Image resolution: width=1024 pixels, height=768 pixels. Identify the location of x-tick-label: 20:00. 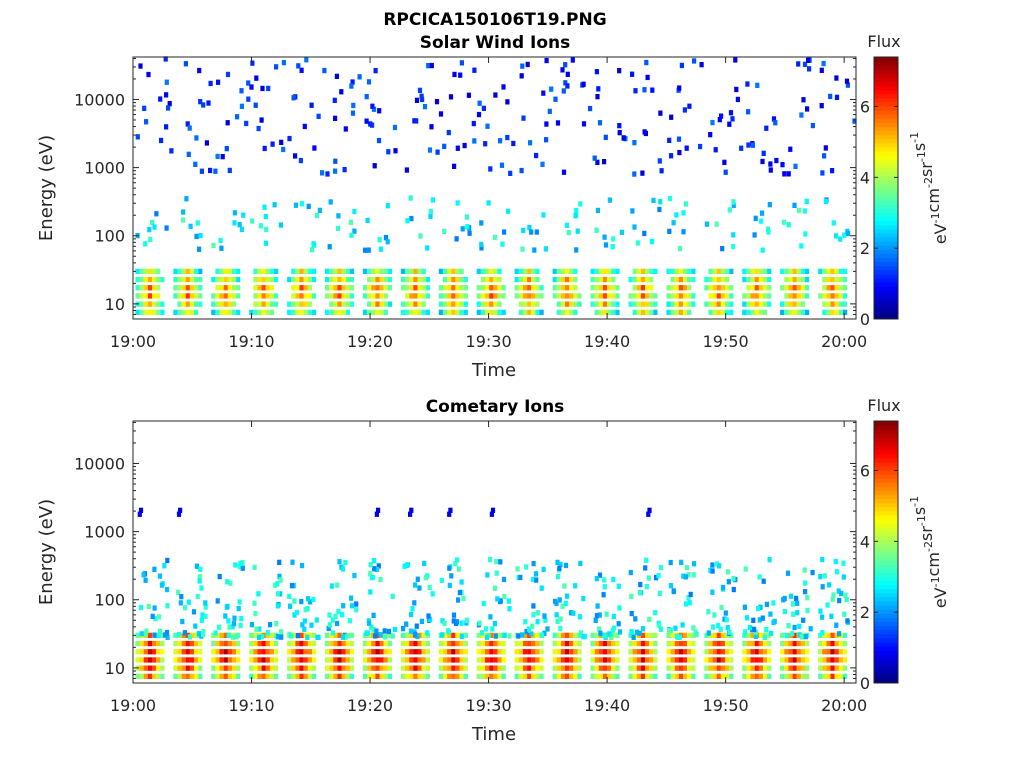
(844, 341).